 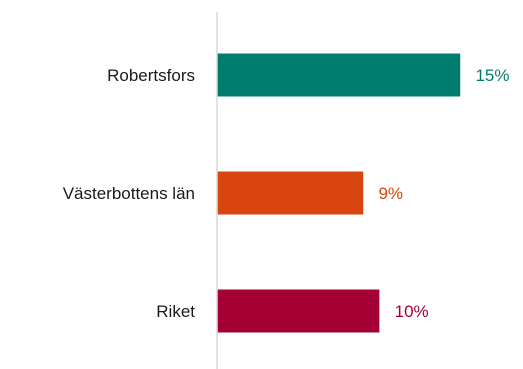 I want to click on category-label: Riket, so click(x=175, y=311).